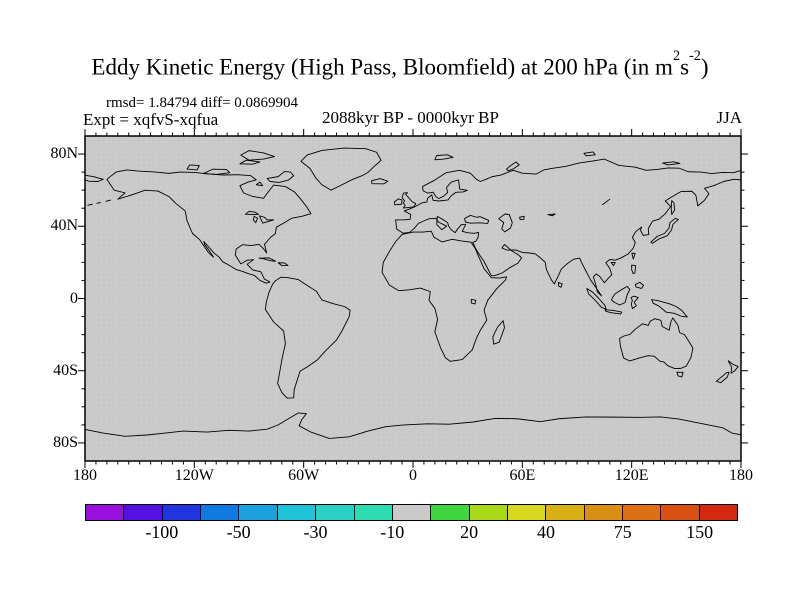 The height and width of the screenshot is (600, 800). Describe the element at coordinates (672, 208) in the screenshot. I see `island-sakhalin` at that location.